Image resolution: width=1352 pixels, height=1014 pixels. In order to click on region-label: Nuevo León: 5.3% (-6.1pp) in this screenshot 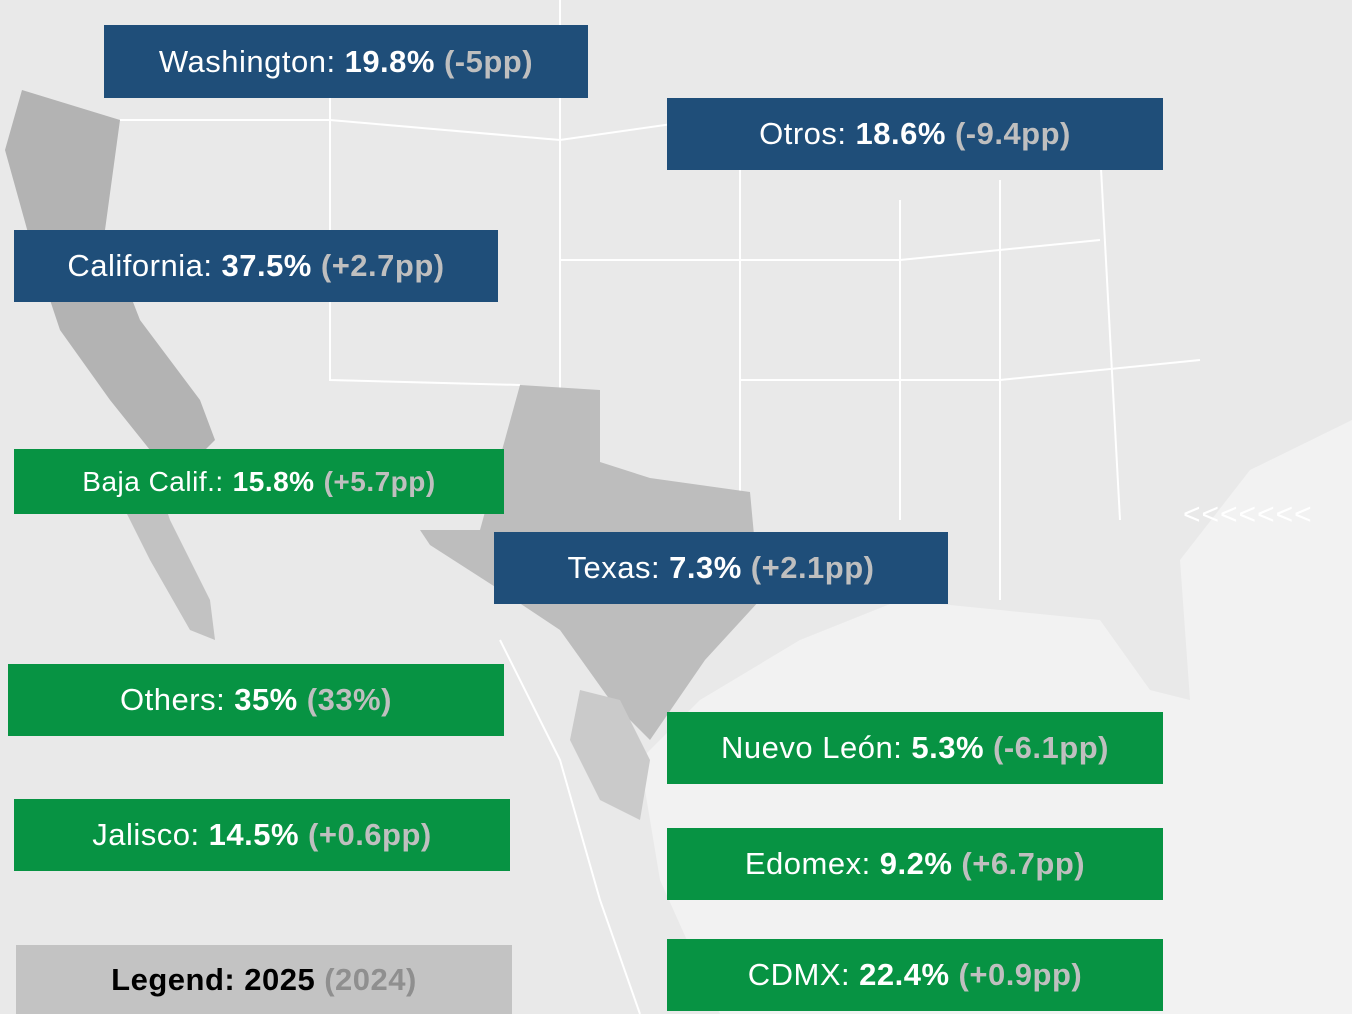, I will do `click(915, 748)`.